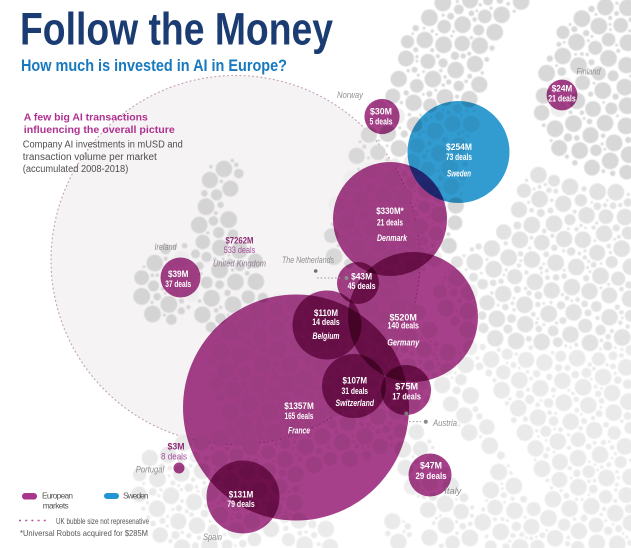 The width and height of the screenshot is (631, 548). Describe the element at coordinates (431, 476) in the screenshot. I see `svg-text: 29 deals` at that location.